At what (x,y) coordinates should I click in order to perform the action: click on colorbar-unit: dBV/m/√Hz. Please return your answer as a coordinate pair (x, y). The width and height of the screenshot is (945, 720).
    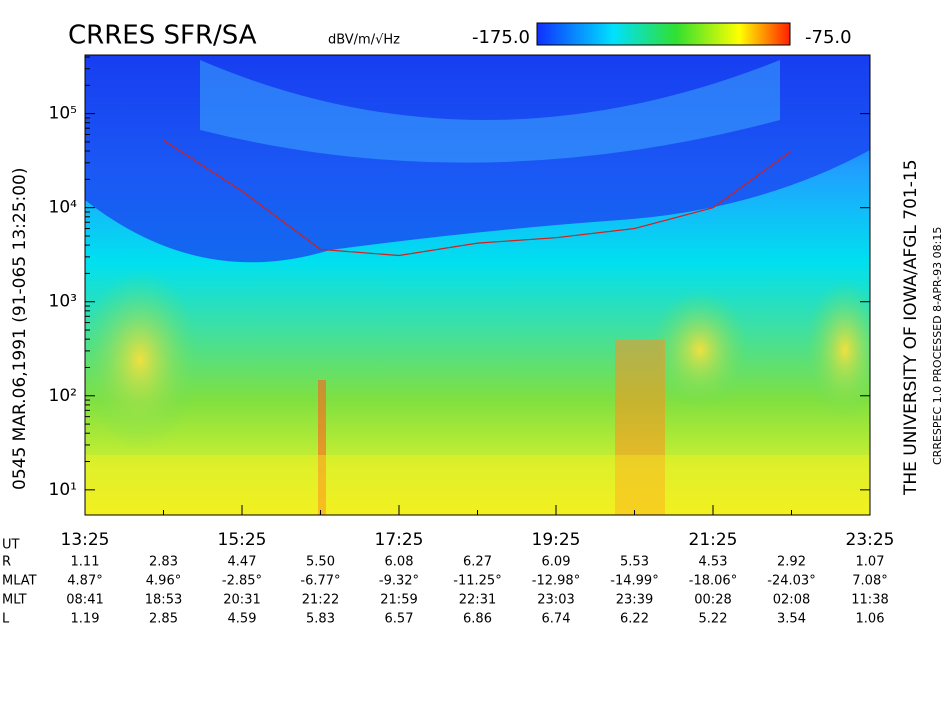
    Looking at the image, I should click on (364, 40).